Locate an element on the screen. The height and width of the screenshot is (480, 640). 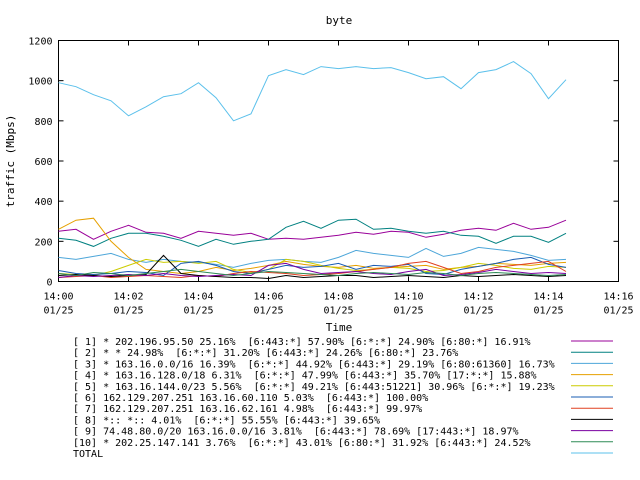
chart-title: byte is located at coordinates (339, 20).